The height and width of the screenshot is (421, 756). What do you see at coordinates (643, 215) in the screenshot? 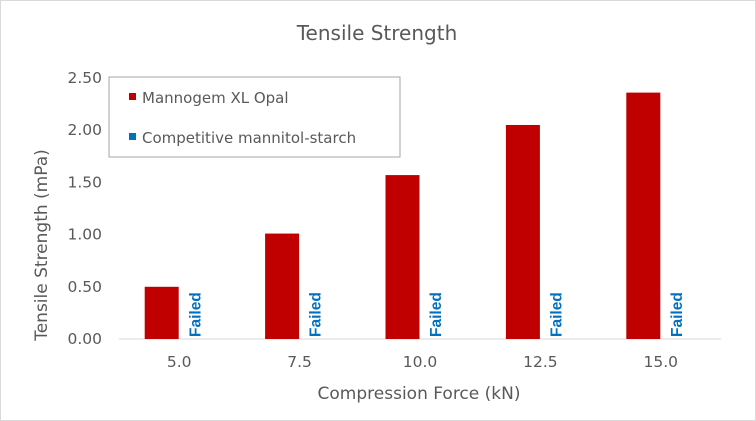
I see `bar-mannogem-15.0` at bounding box center [643, 215].